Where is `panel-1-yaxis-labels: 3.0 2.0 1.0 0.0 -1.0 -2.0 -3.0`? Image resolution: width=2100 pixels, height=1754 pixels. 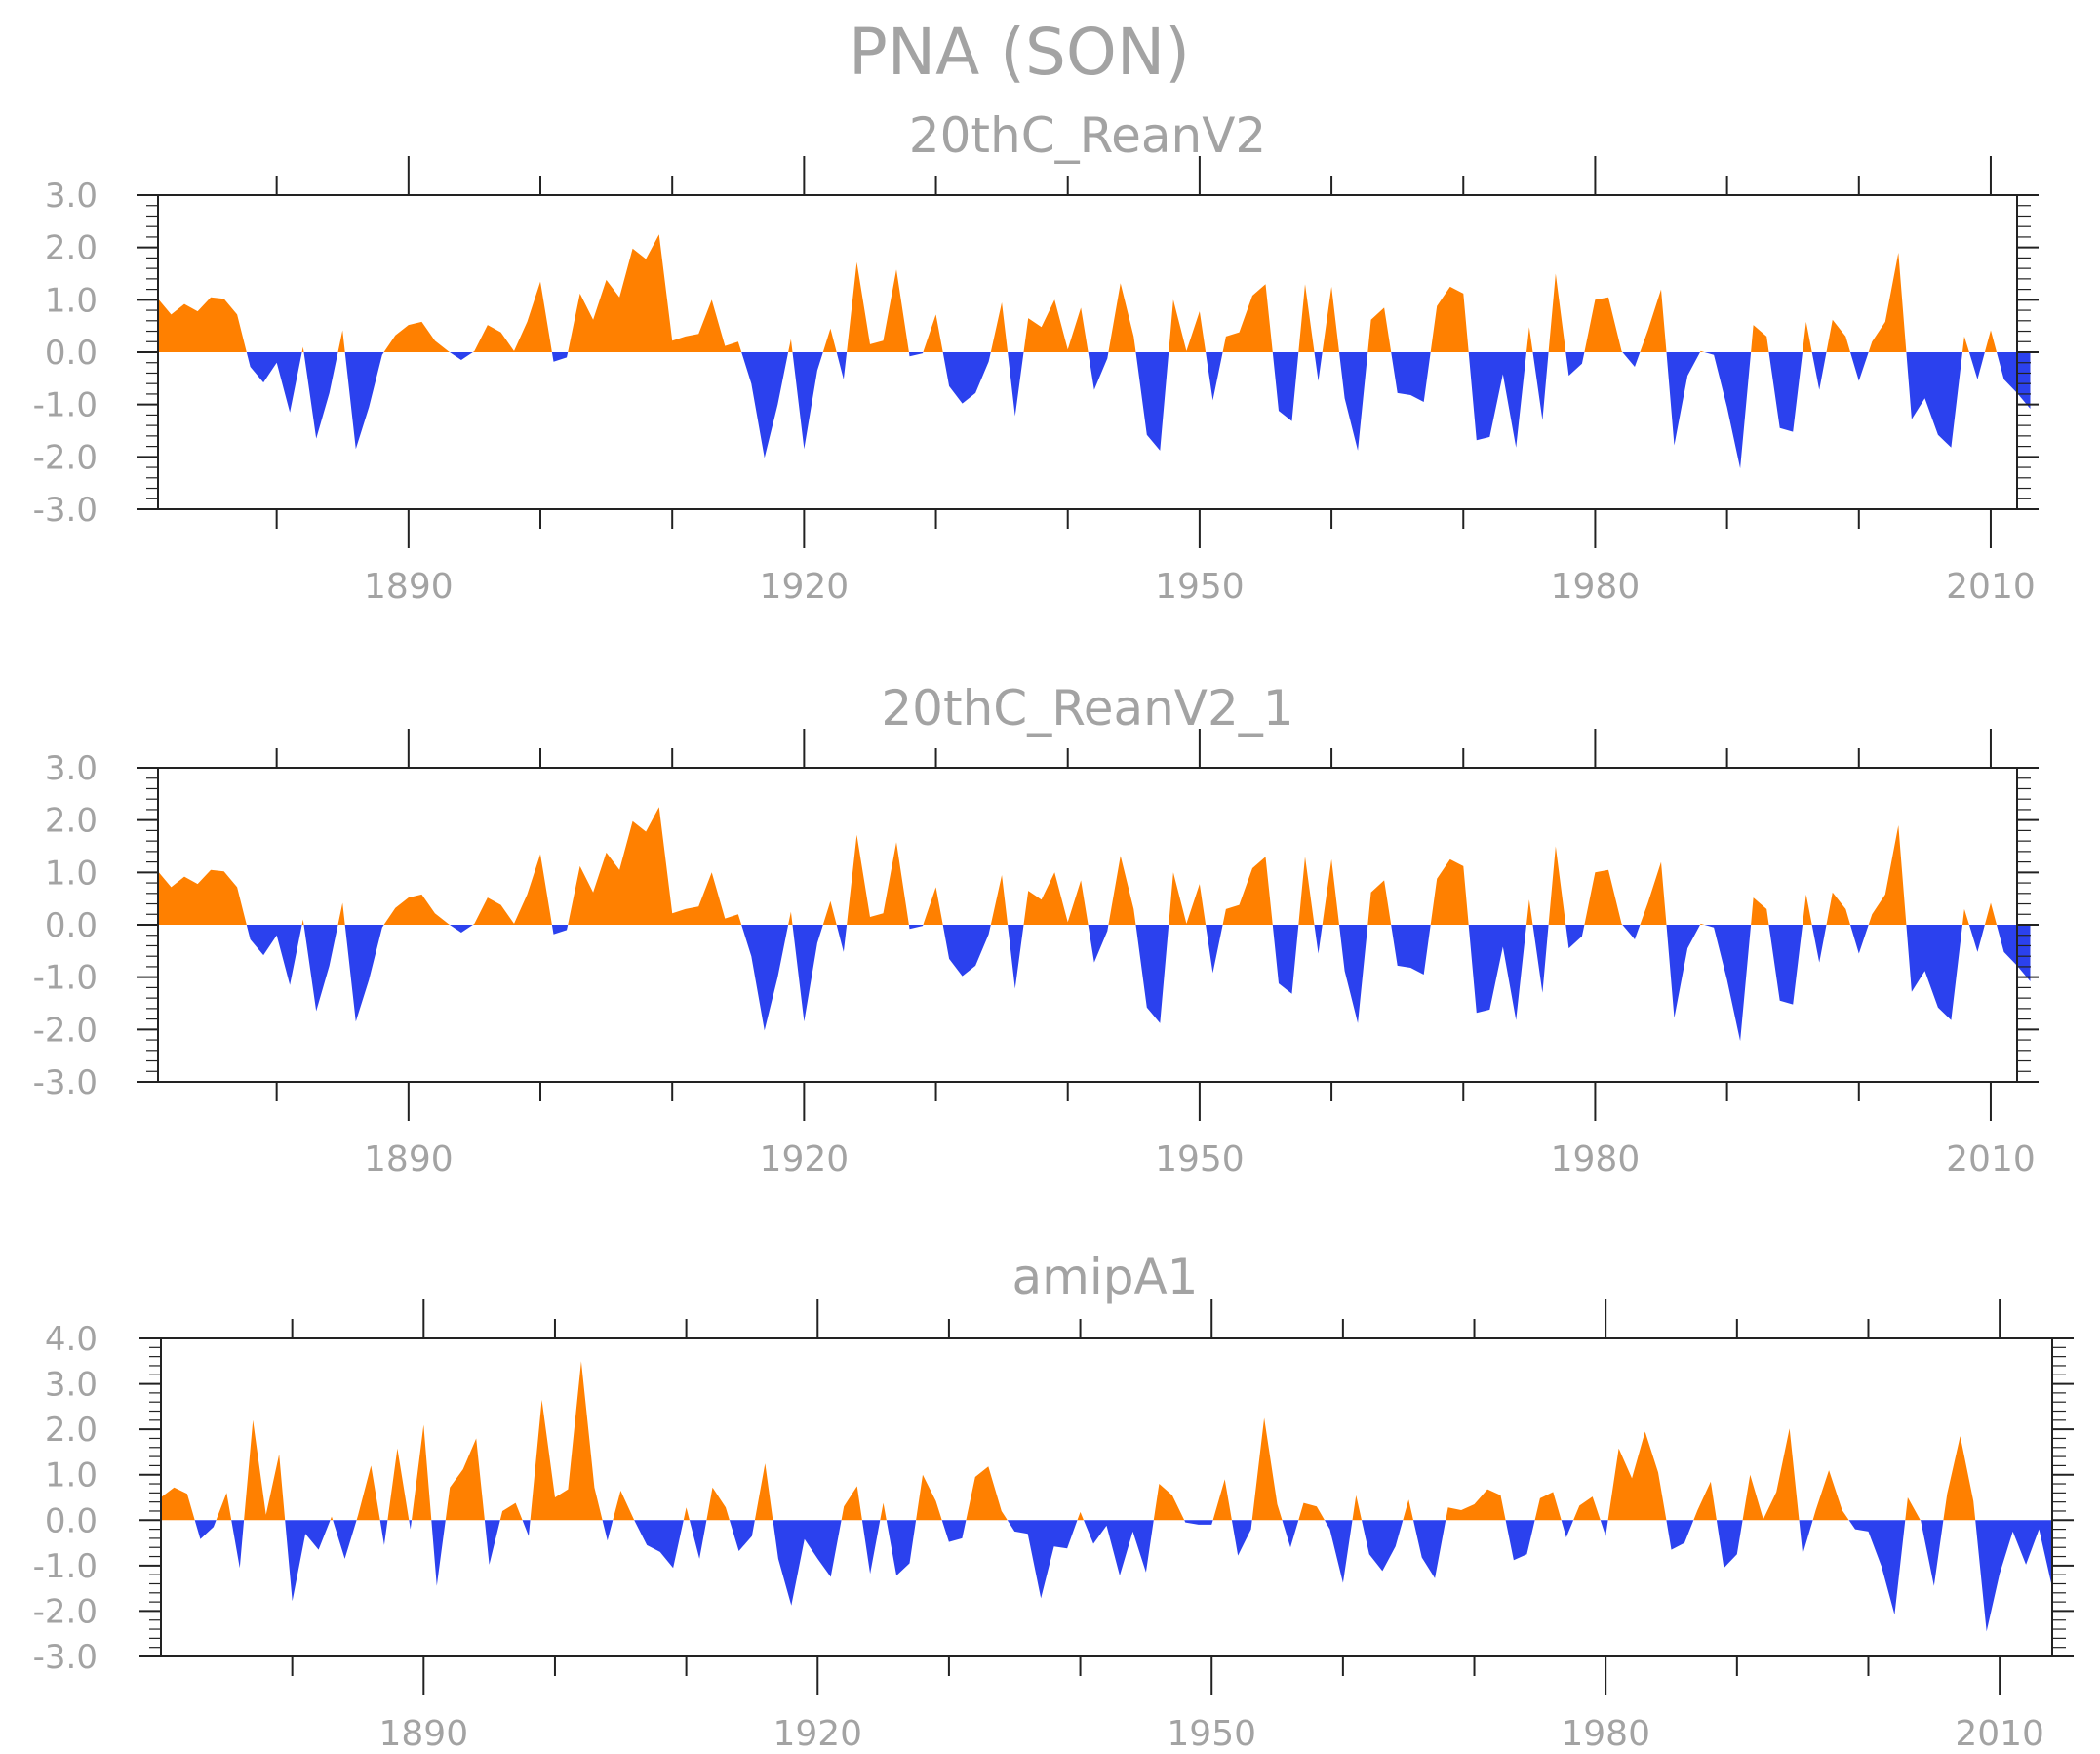 panel-1-yaxis-labels: 3.0 2.0 1.0 0.0 -1.0 -2.0 -3.0 is located at coordinates (66, 353).